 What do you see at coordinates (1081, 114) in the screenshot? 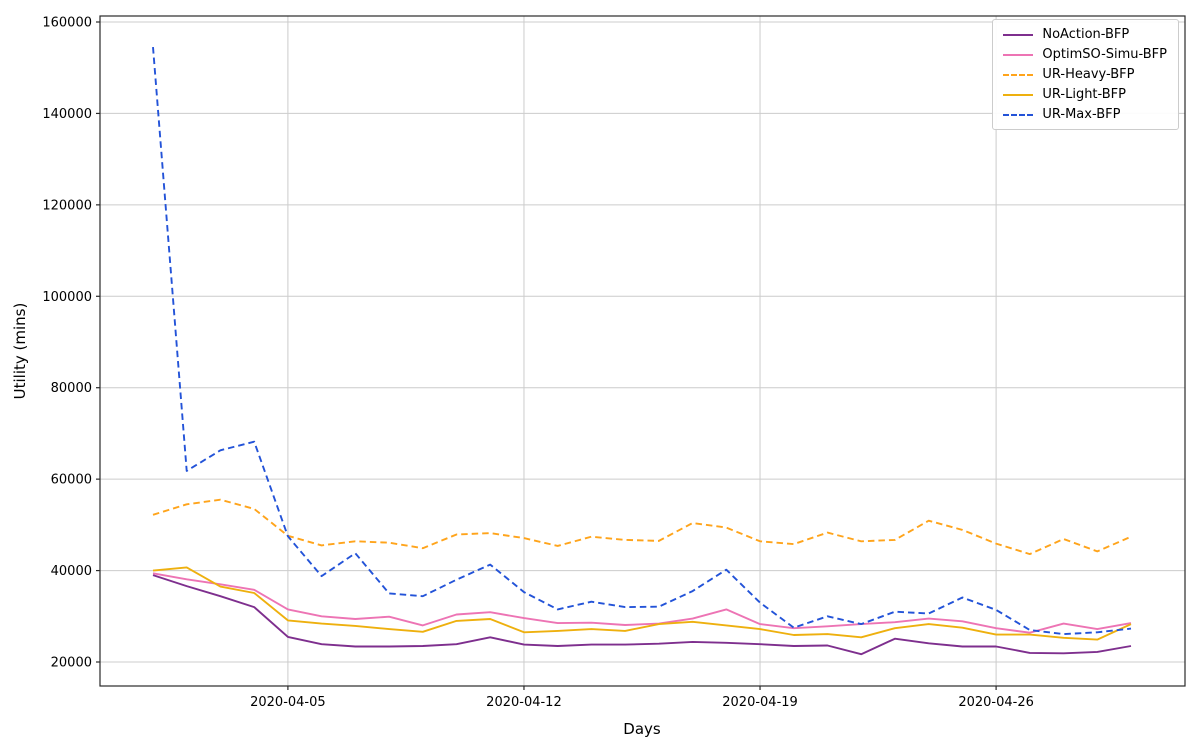
I see `legend-label: UR-Max-BFP` at bounding box center [1081, 114].